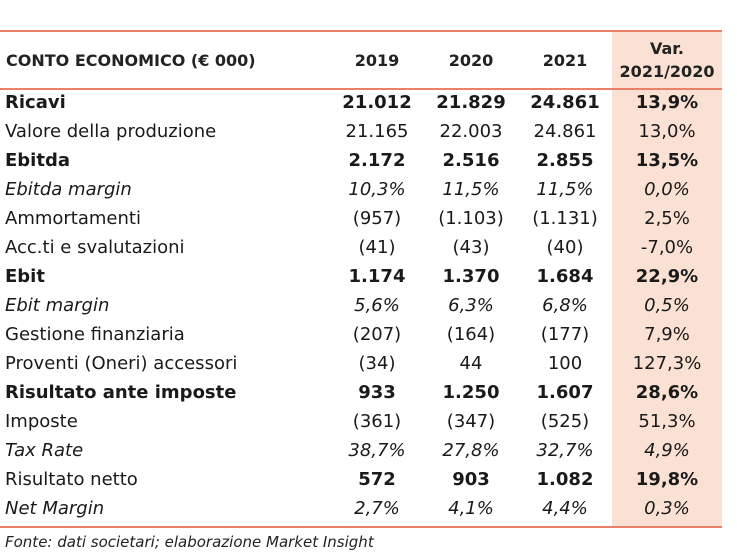  What do you see at coordinates (377, 102) in the screenshot?
I see `cell-2019: 21.012` at bounding box center [377, 102].